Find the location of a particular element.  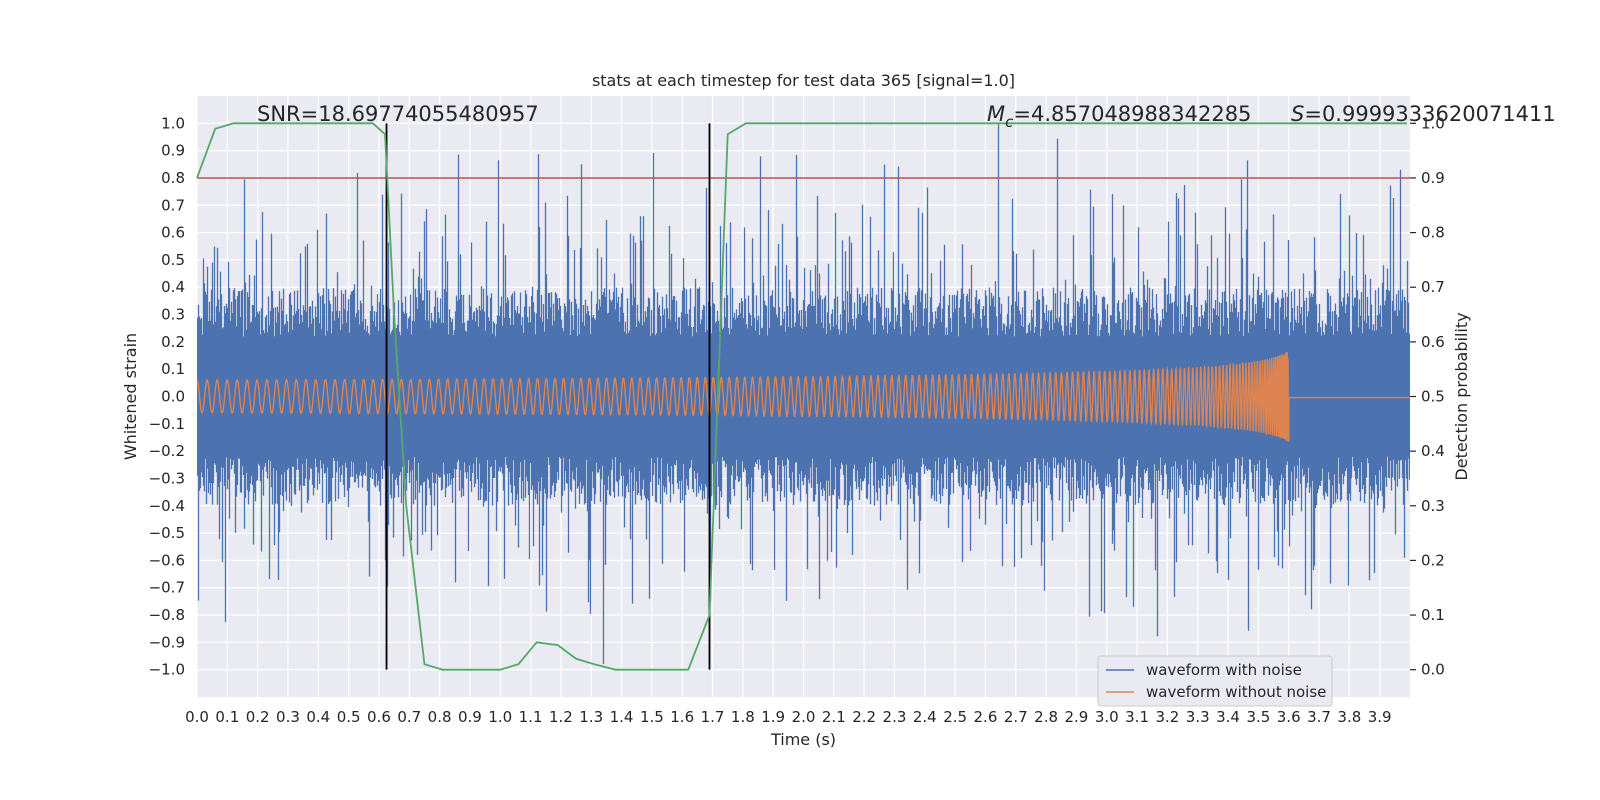

left-y-axis-label: Whitened strain is located at coordinates (130, 396).